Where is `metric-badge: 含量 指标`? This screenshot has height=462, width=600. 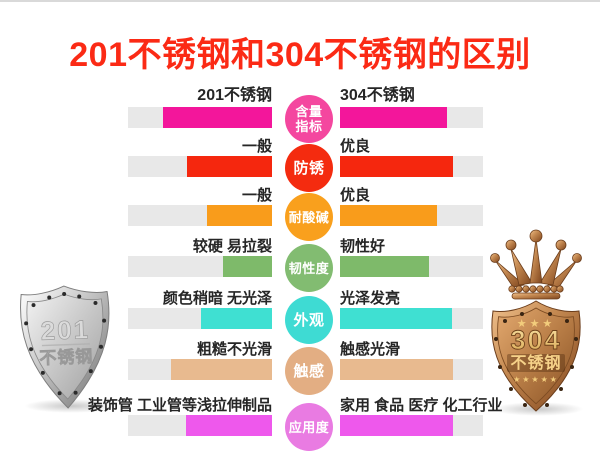 metric-badge: 含量 指标 is located at coordinates (309, 119).